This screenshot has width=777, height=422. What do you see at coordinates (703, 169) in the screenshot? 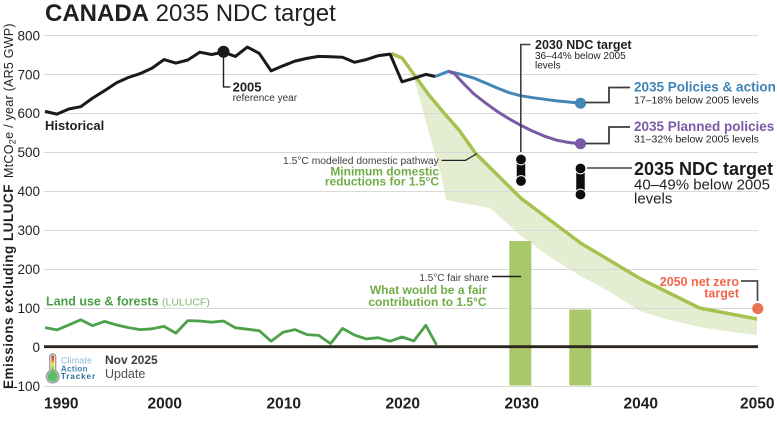
I see `svg-text: 2035 NDC target` at bounding box center [703, 169].